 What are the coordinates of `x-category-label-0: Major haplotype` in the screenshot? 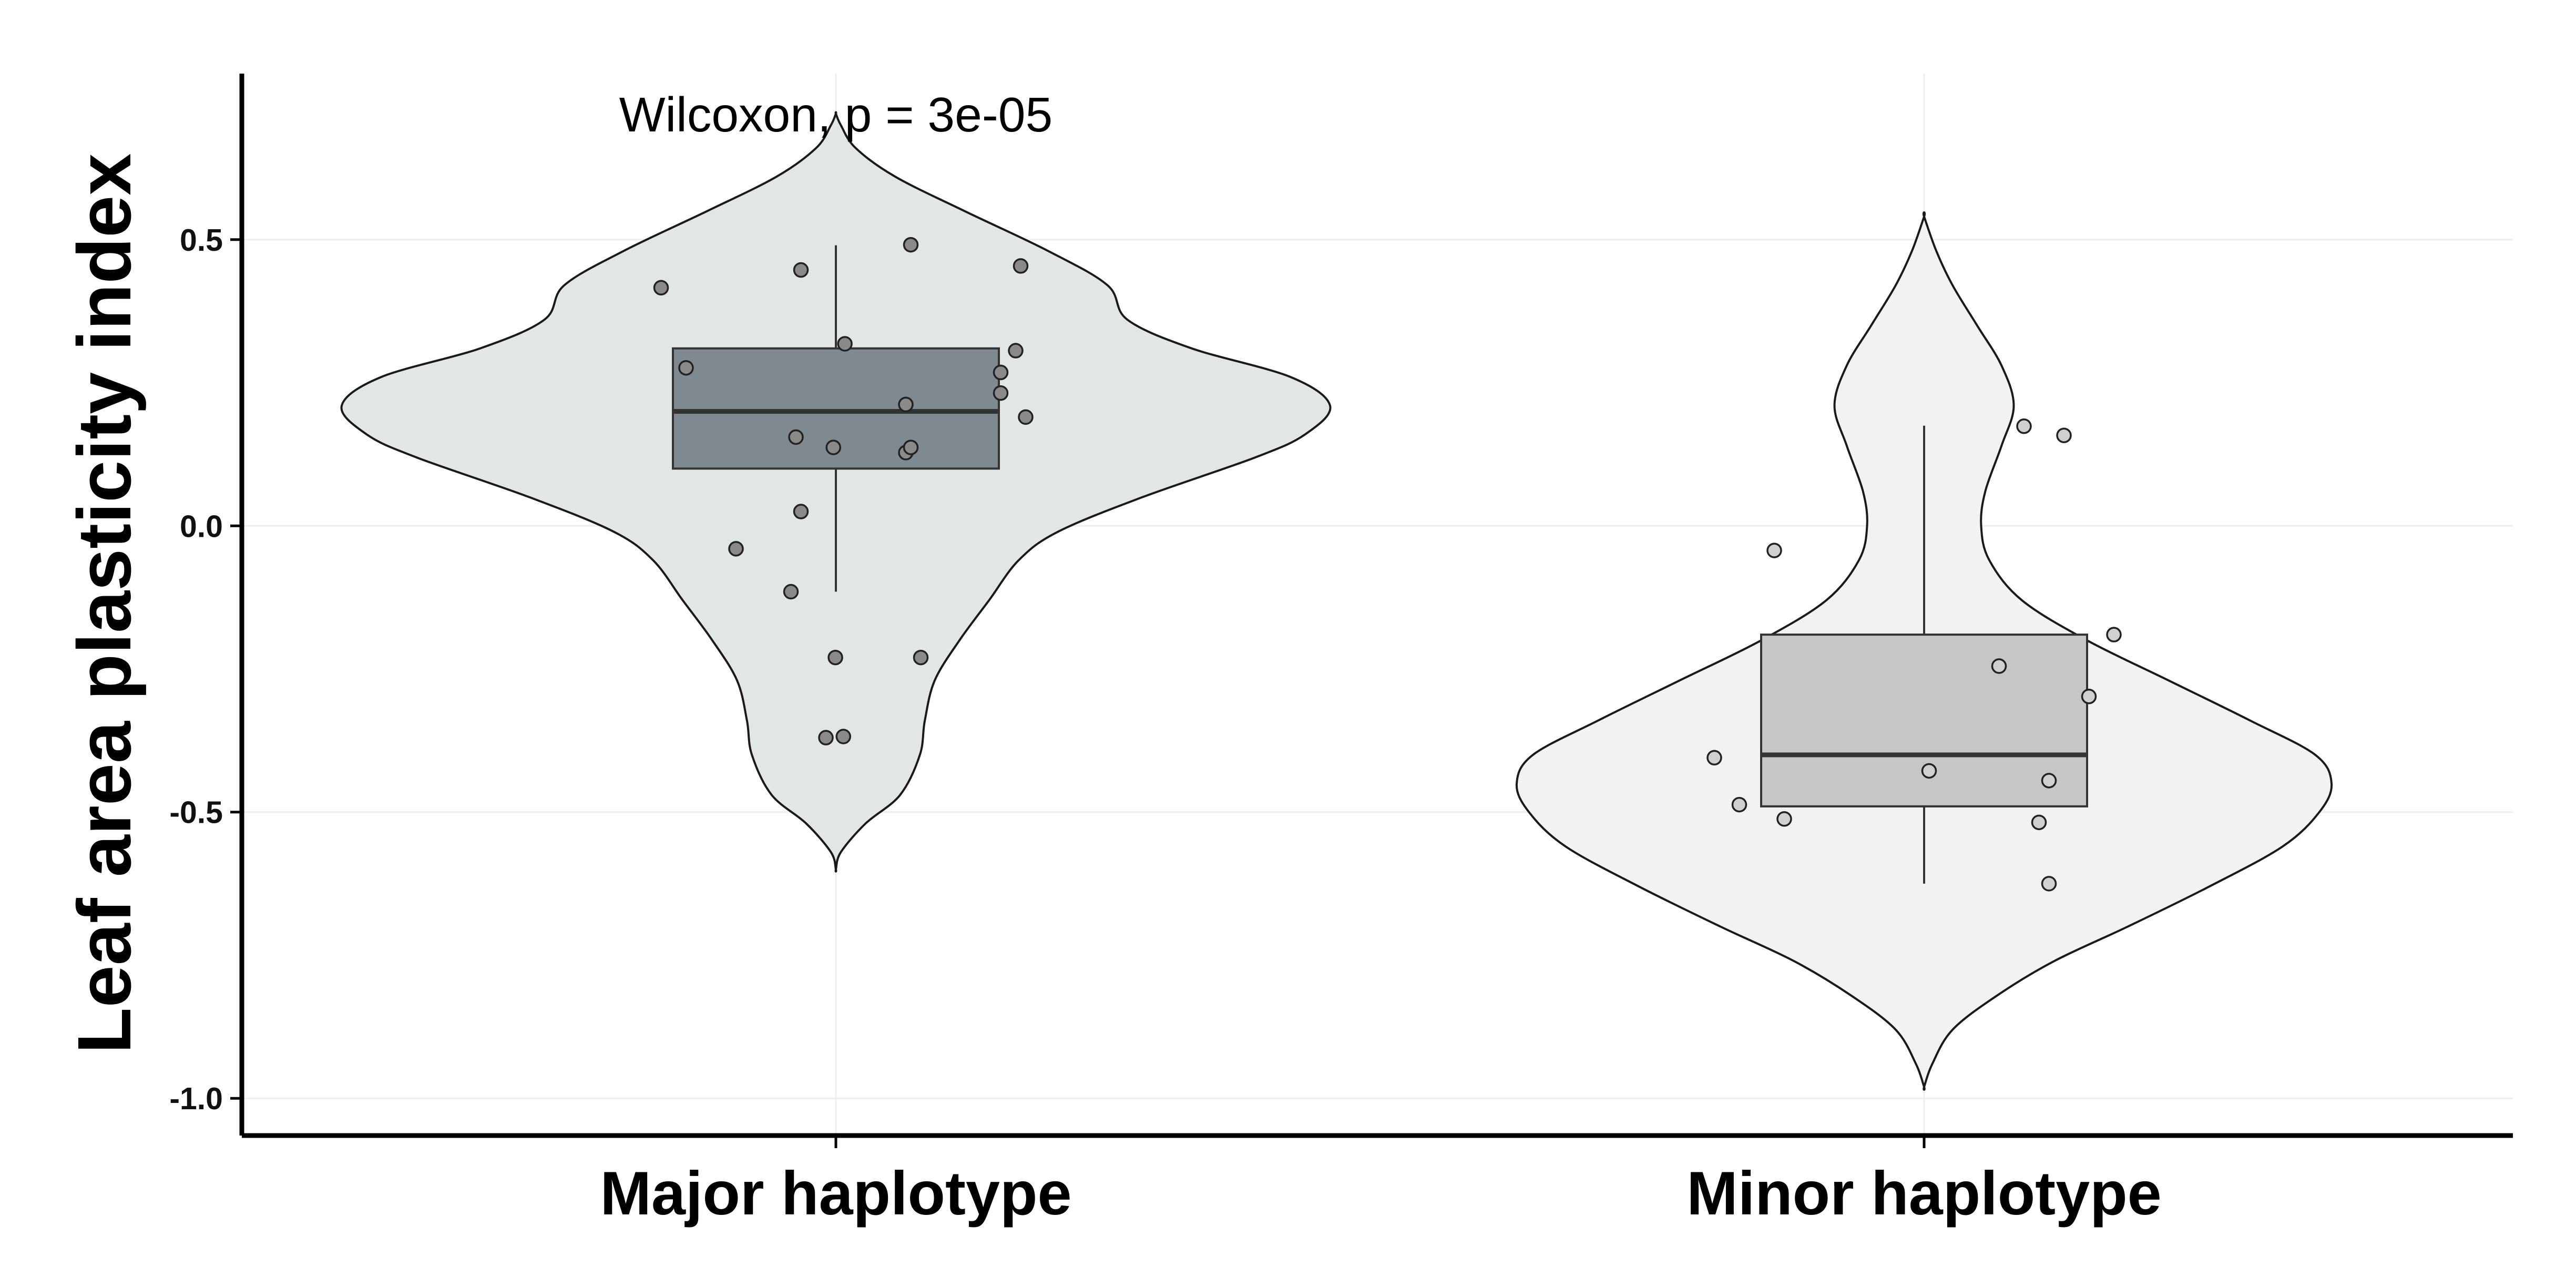 It's located at (835, 1193).